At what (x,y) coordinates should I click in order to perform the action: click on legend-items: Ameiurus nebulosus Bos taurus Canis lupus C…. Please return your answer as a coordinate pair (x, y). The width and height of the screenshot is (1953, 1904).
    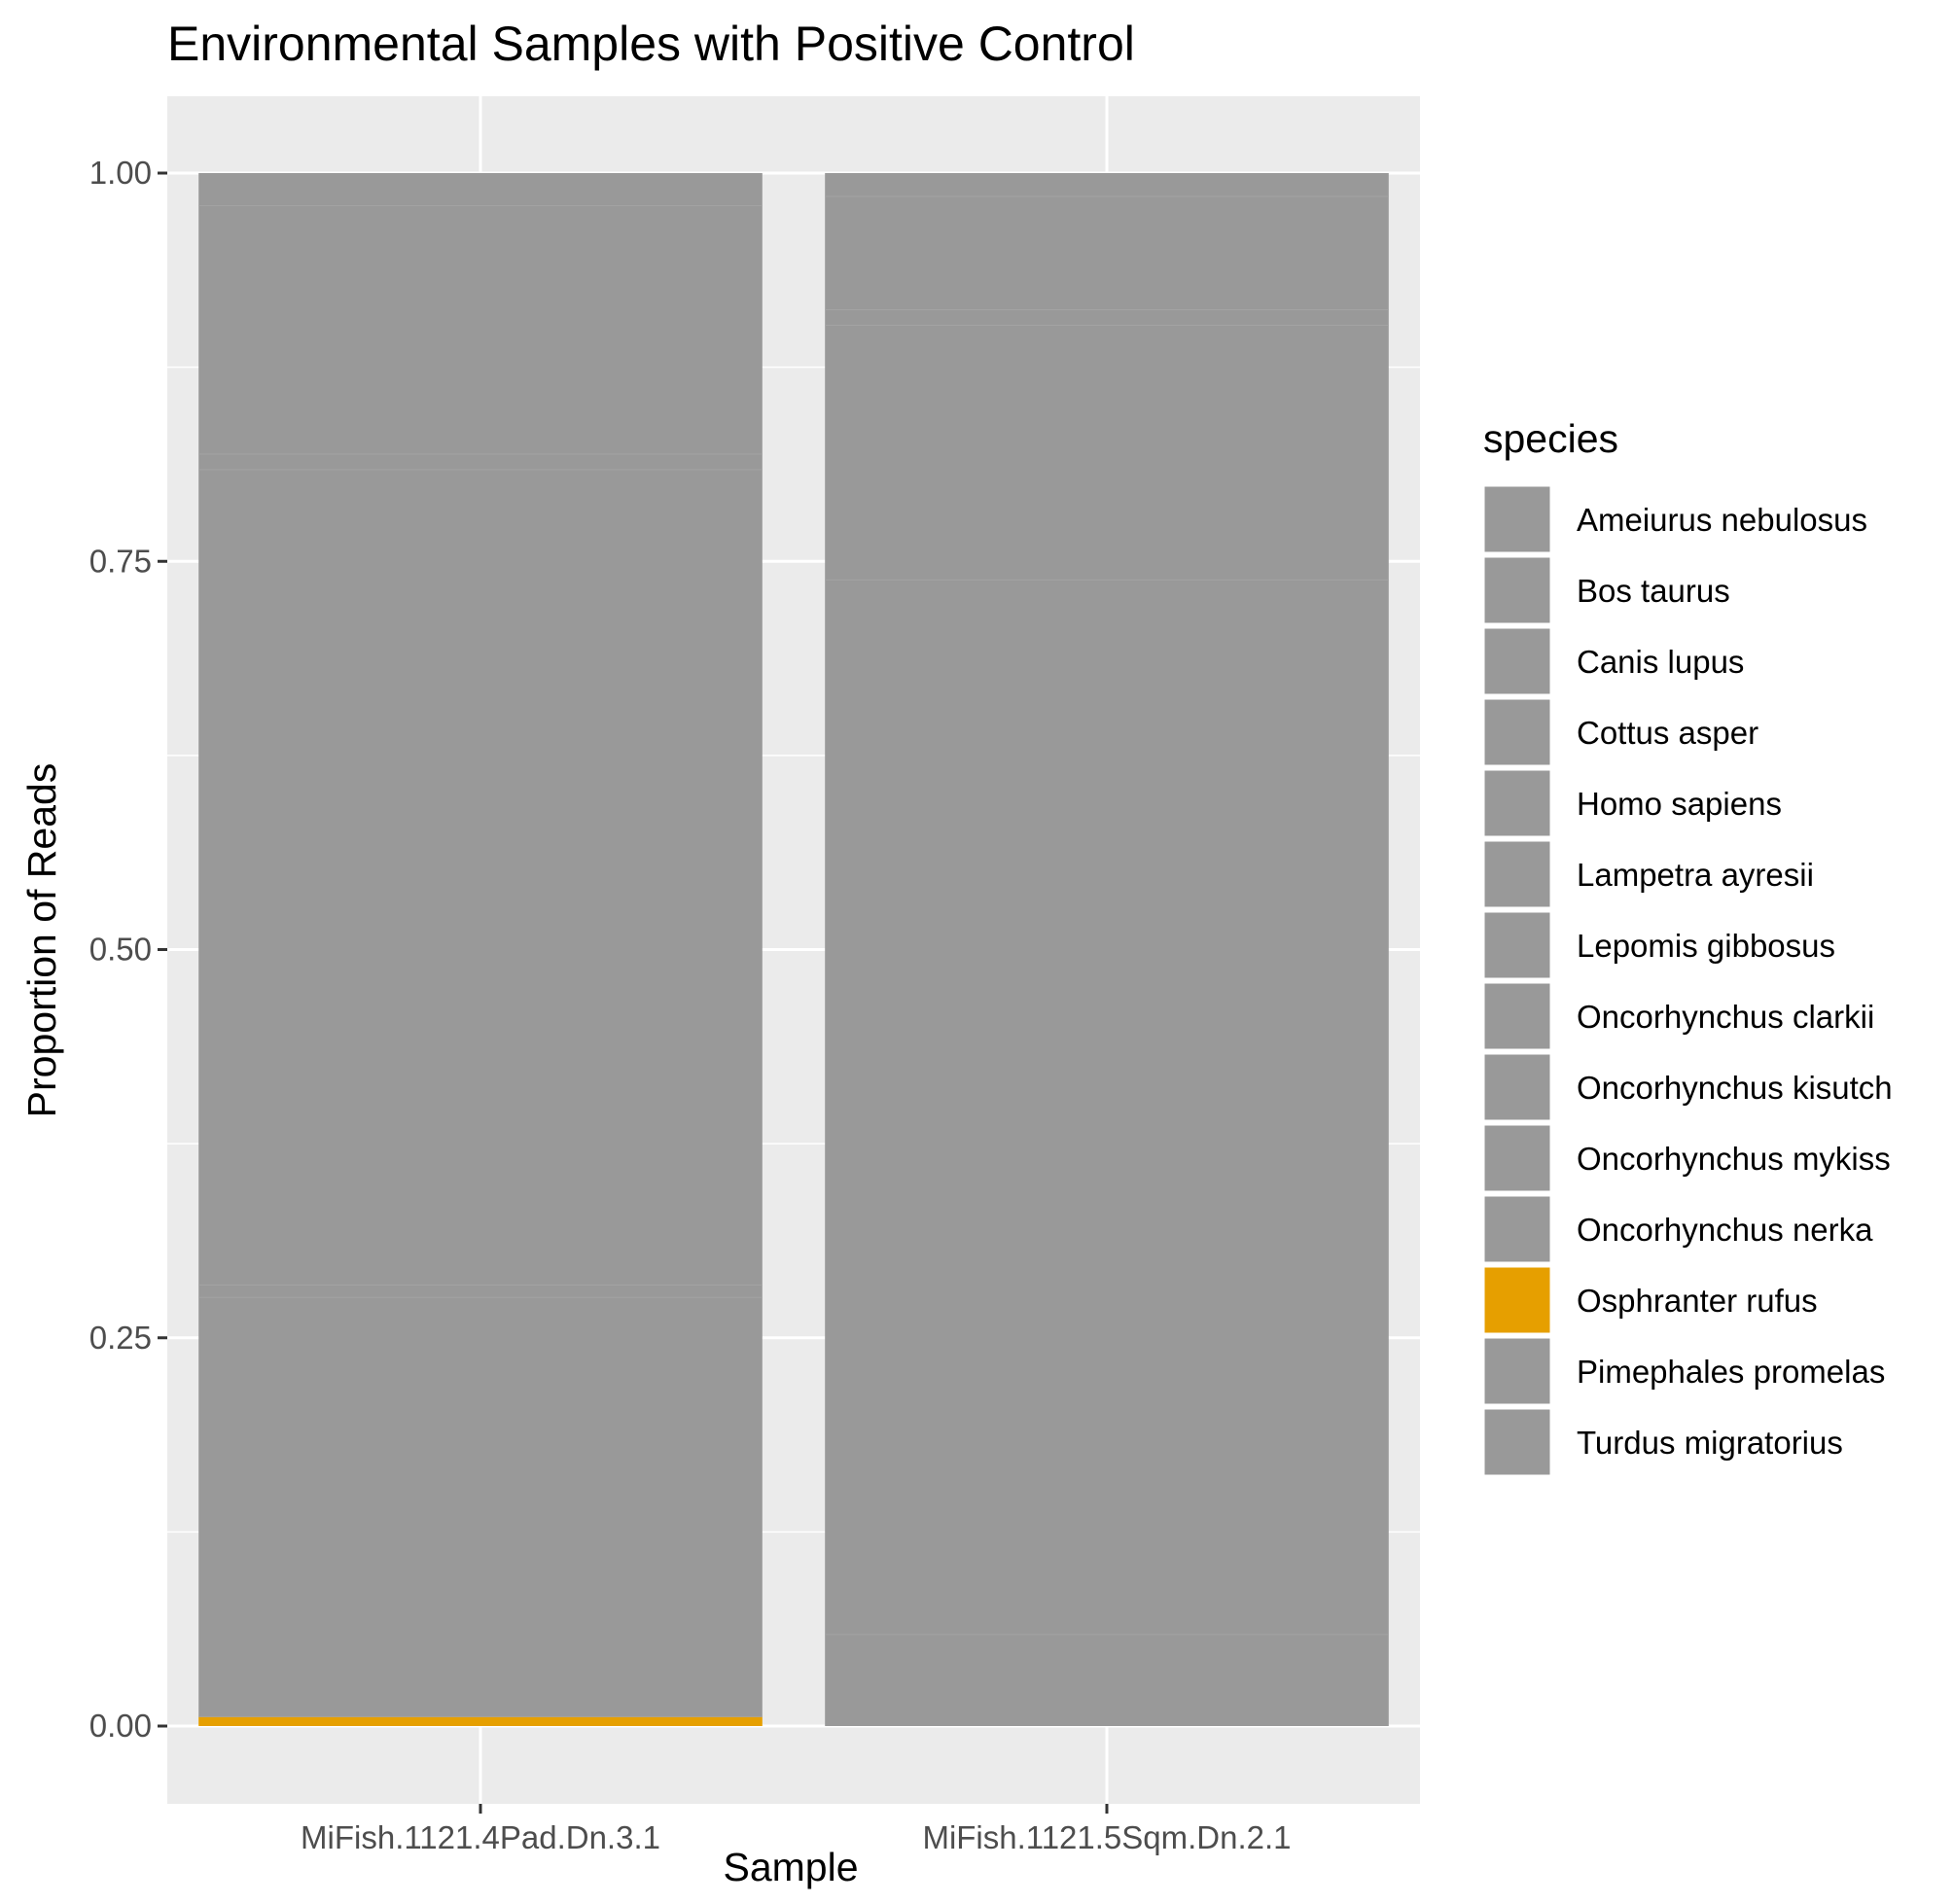
    Looking at the image, I should click on (1687, 980).